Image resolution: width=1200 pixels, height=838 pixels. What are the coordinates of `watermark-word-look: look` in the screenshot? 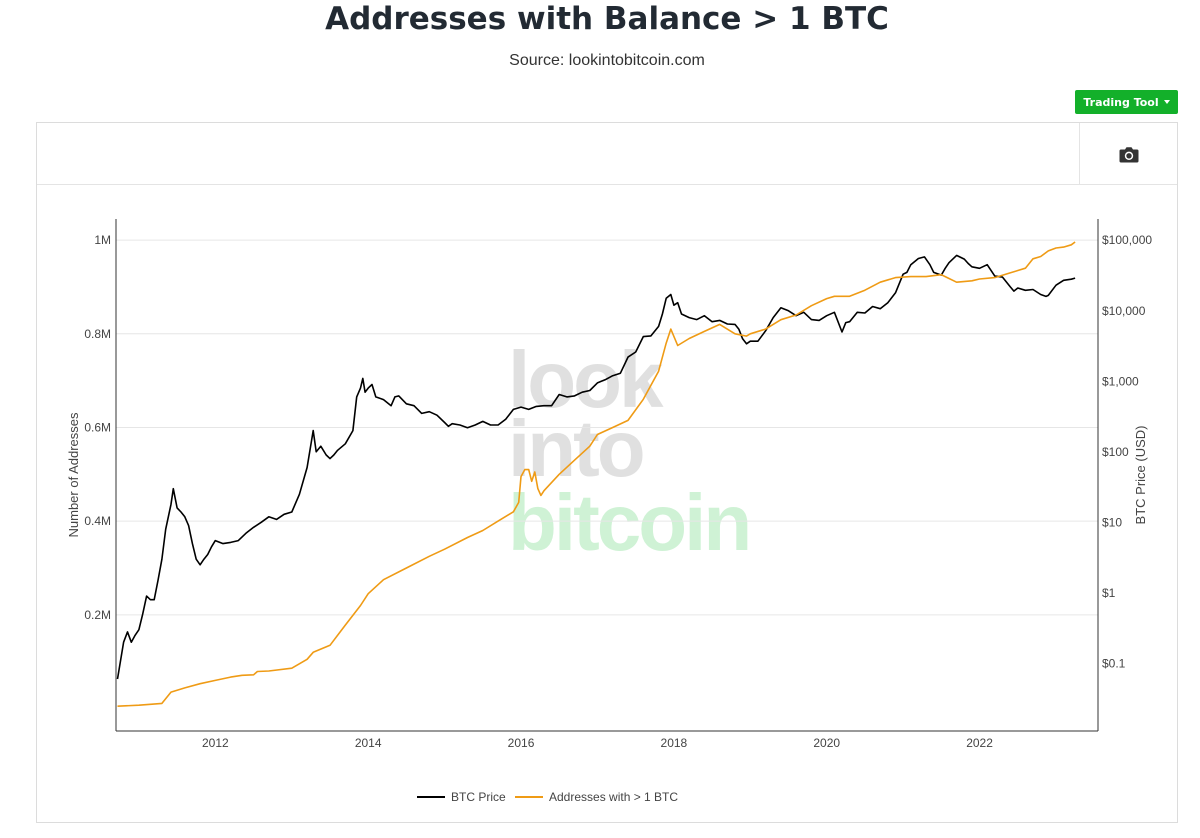 It's located at (586, 379).